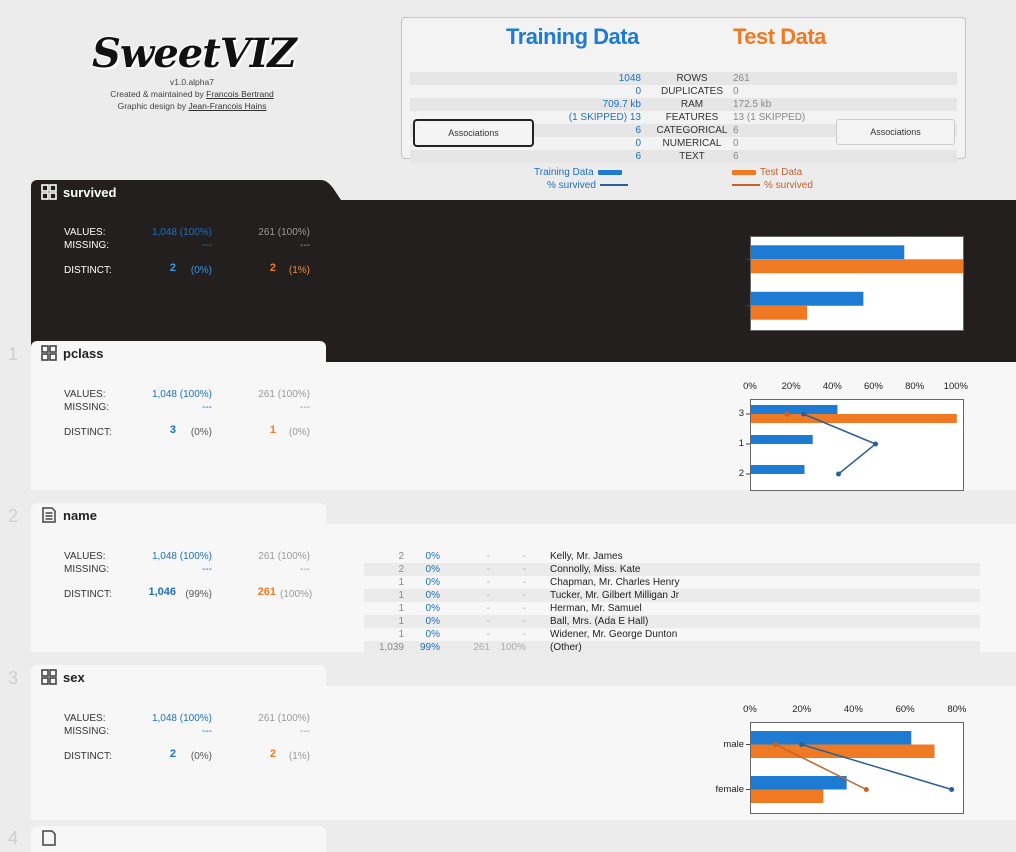  What do you see at coordinates (692, 156) in the screenshot?
I see `summary-label: TEXT` at bounding box center [692, 156].